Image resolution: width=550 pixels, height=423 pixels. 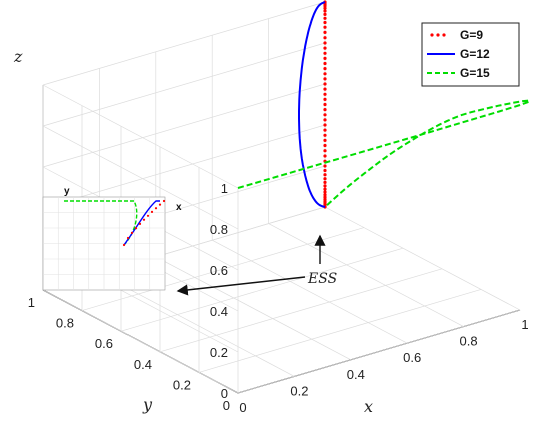 What do you see at coordinates (384, 153) in the screenshot?
I see `series-g15-line` at bounding box center [384, 153].